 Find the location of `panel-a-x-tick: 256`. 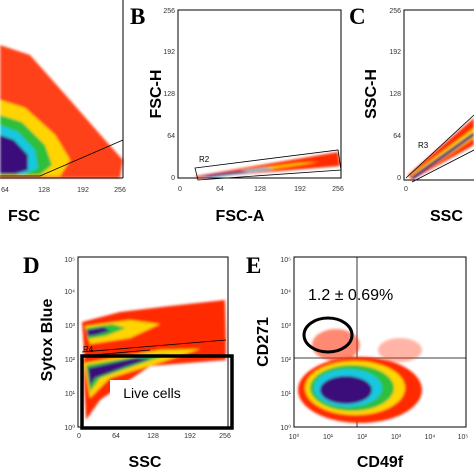

panel-a-x-tick: 256 is located at coordinates (120, 190).